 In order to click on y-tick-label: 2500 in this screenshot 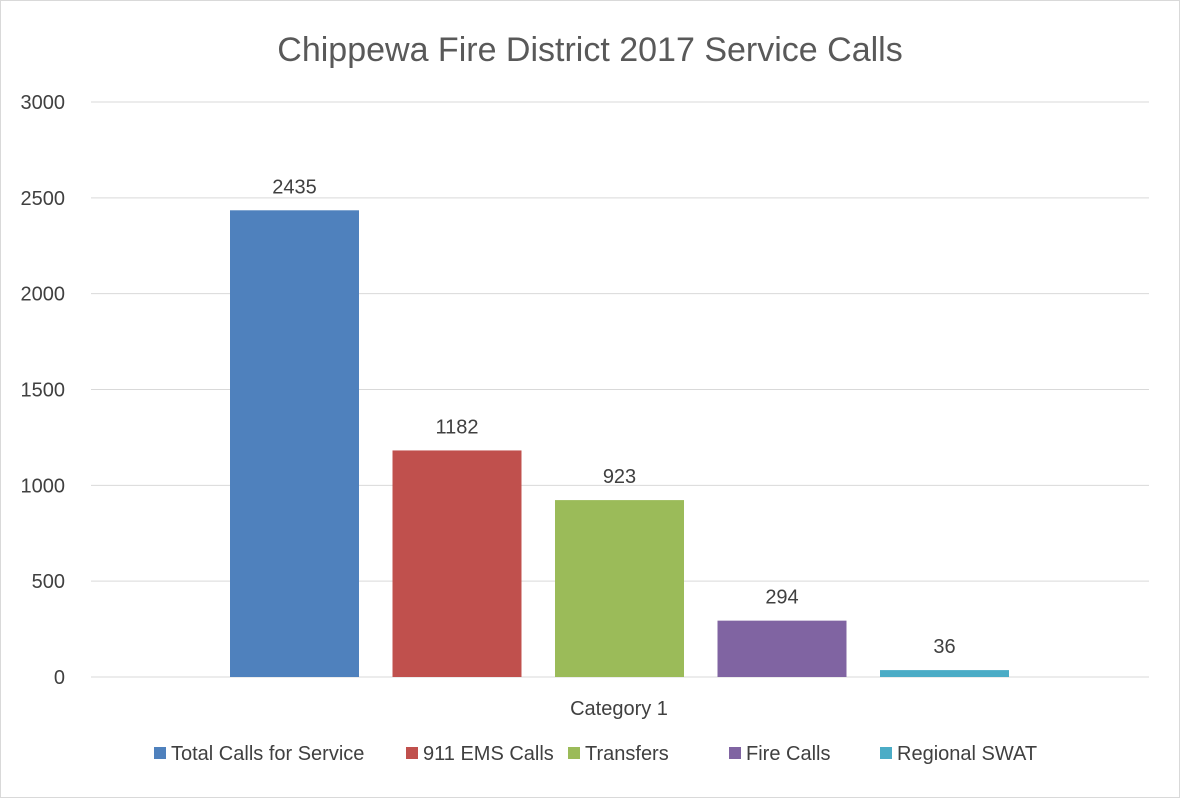, I will do `click(43, 199)`.